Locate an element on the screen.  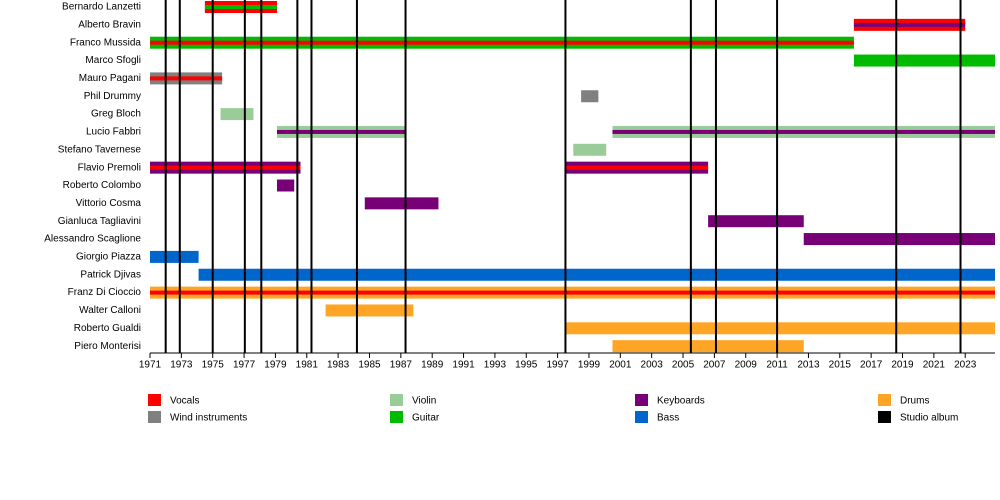
x-tick-label: 1979 is located at coordinates (275, 365).